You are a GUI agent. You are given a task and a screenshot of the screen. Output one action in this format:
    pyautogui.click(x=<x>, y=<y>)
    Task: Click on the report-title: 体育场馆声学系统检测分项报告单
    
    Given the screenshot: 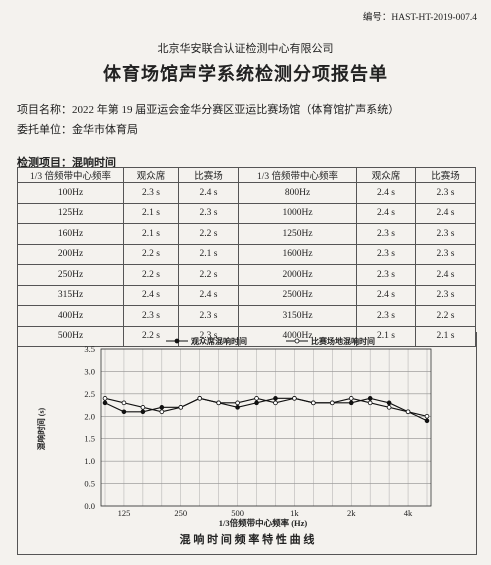 What is the action you would take?
    pyautogui.click(x=245, y=74)
    